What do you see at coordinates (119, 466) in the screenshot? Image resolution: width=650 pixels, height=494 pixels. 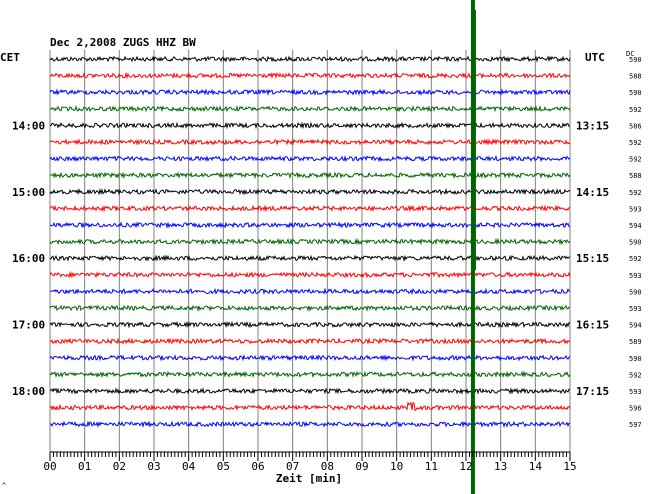 I see `x-tick-label-02: 02` at bounding box center [119, 466].